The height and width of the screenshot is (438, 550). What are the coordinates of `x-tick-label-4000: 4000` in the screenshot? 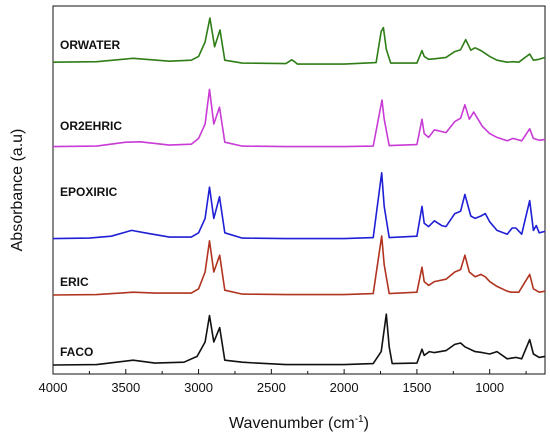 It's located at (53, 387).